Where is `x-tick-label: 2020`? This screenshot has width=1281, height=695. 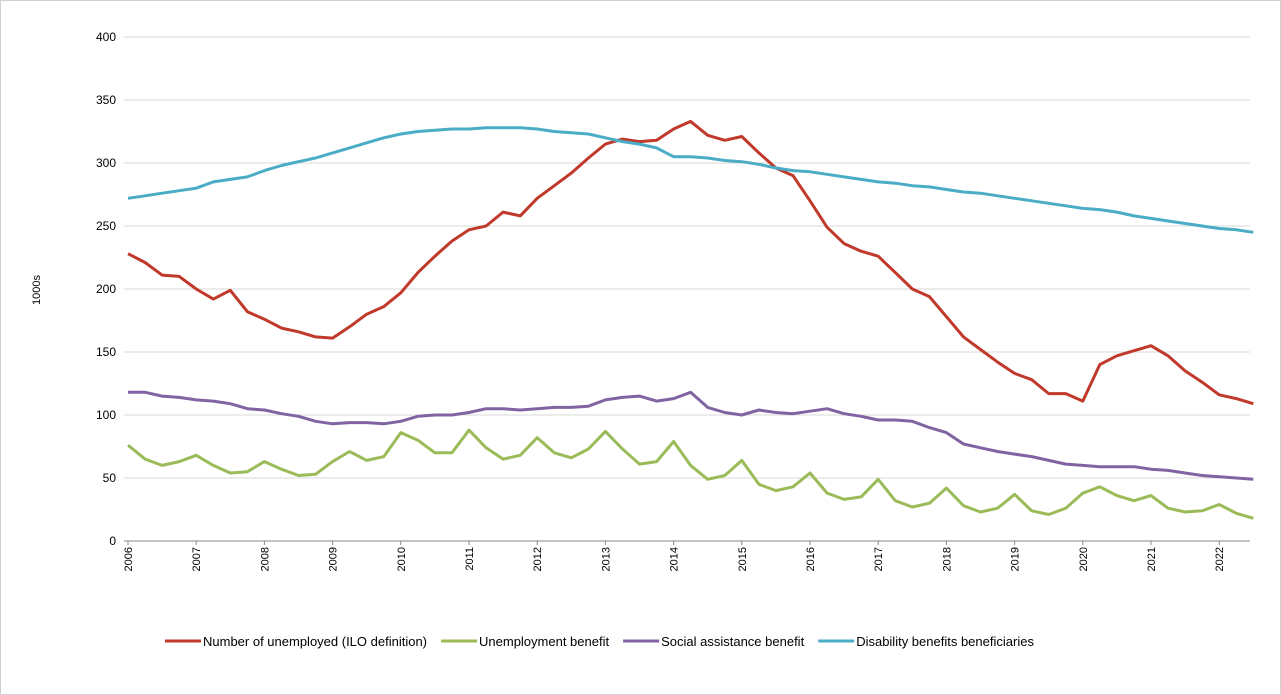 x-tick-label: 2020 is located at coordinates (1084, 559).